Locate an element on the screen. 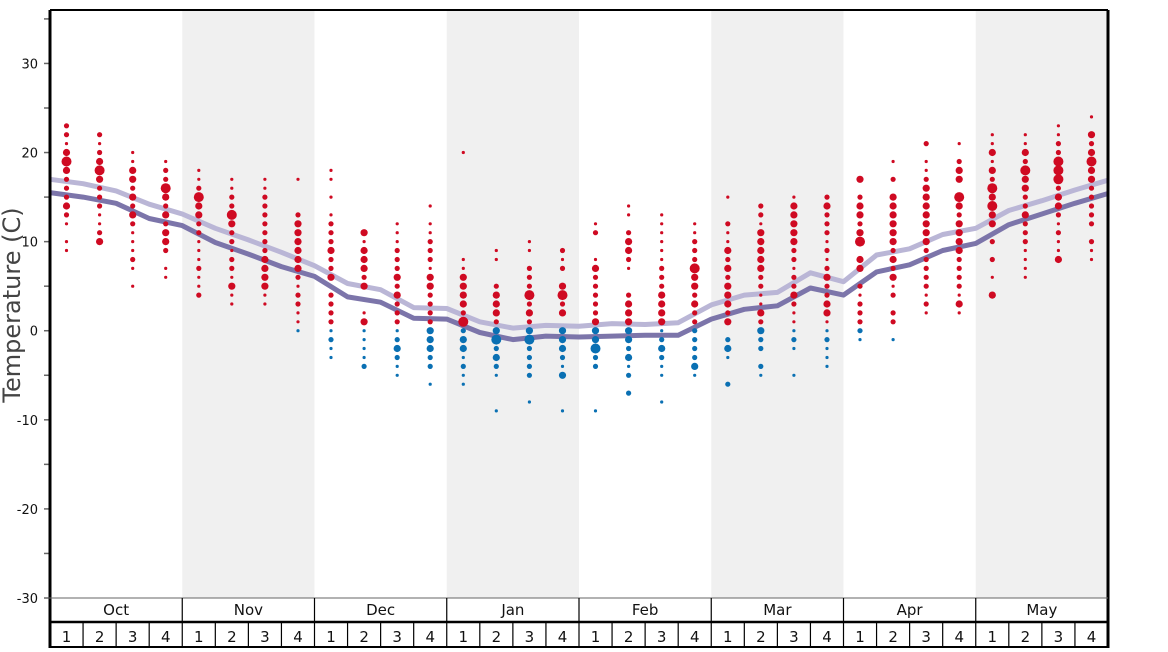 Image resolution: width=1168 pixels, height=652 pixels. y-tick-label: 20 is located at coordinates (29, 154).